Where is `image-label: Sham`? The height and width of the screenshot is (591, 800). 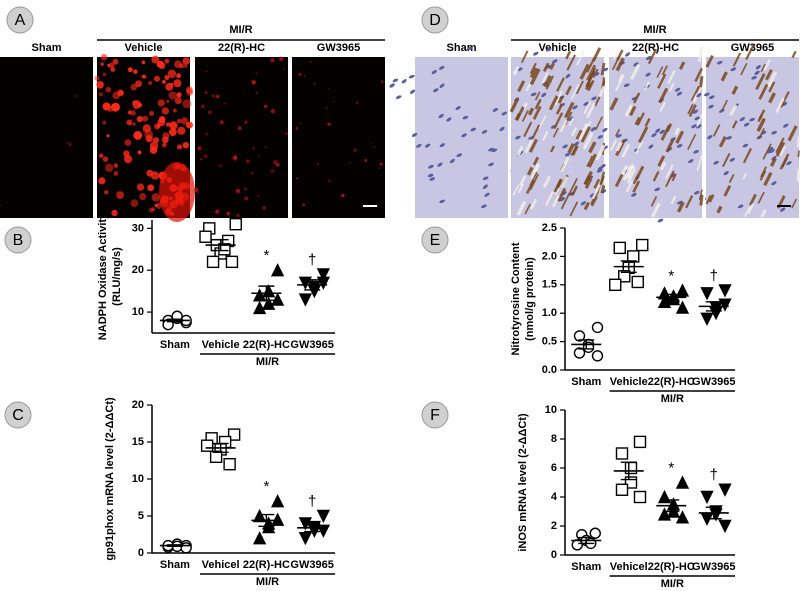
image-label: Sham is located at coordinates (462, 48).